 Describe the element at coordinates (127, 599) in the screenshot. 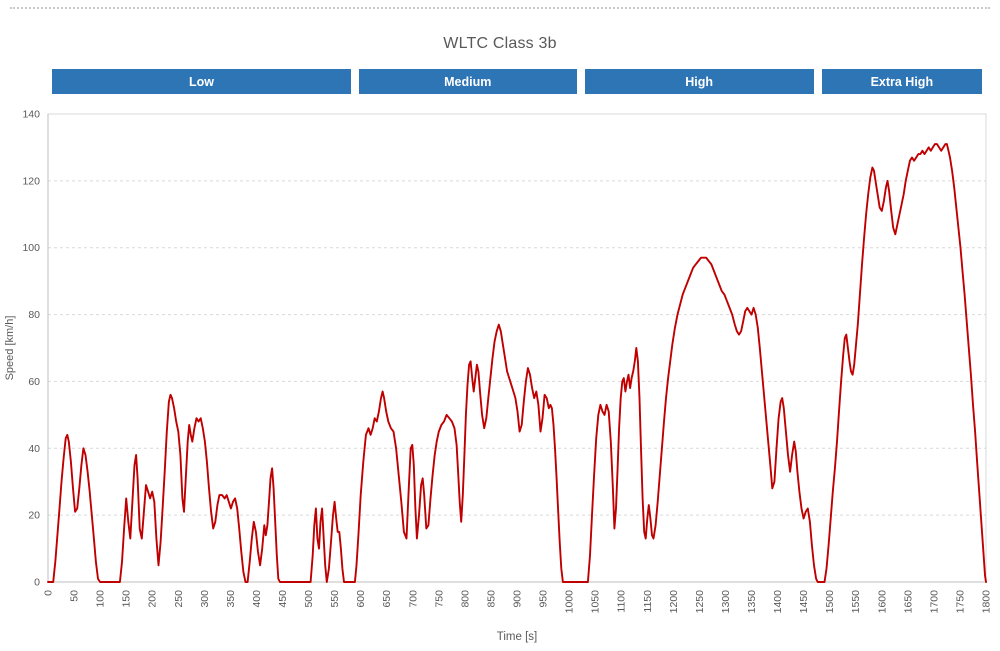

I see `svg-text: 150` at that location.